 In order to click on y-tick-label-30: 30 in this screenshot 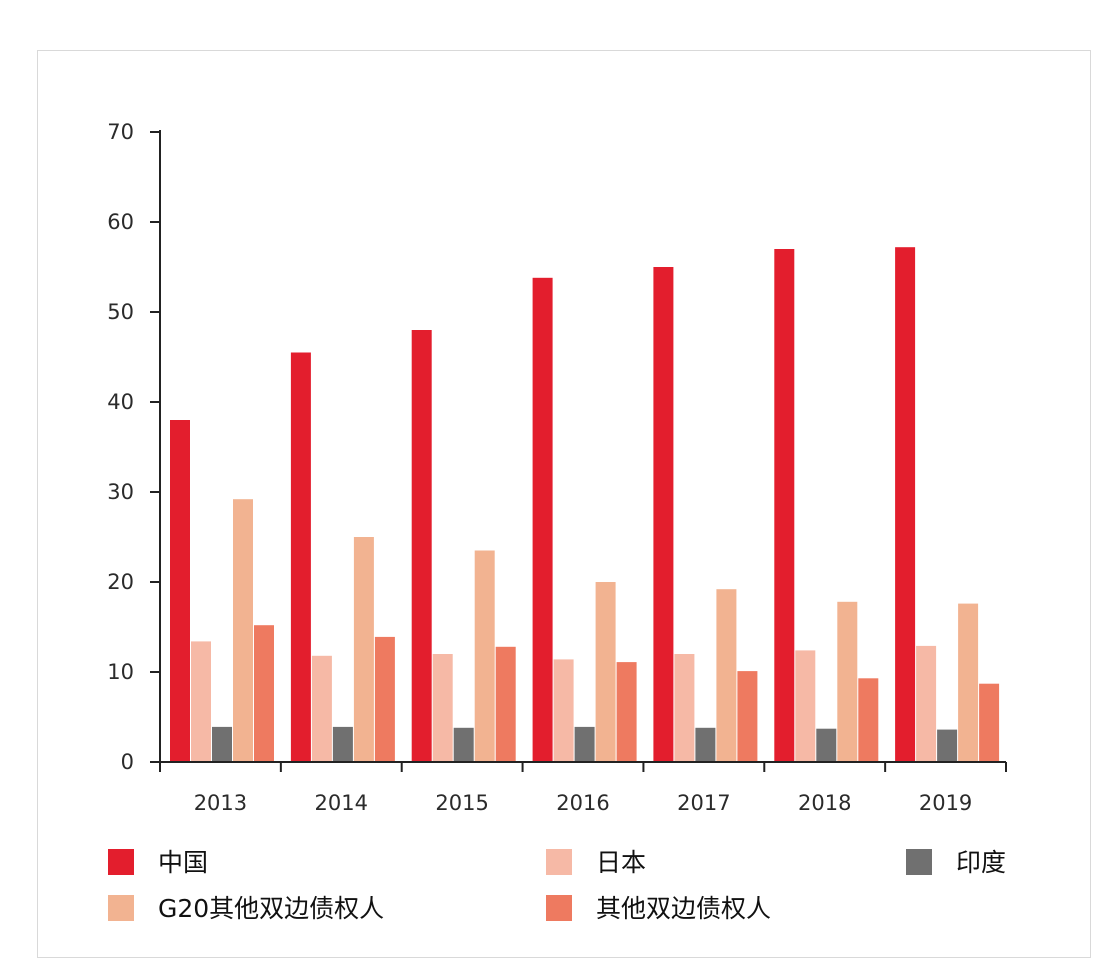, I will do `click(120, 492)`.